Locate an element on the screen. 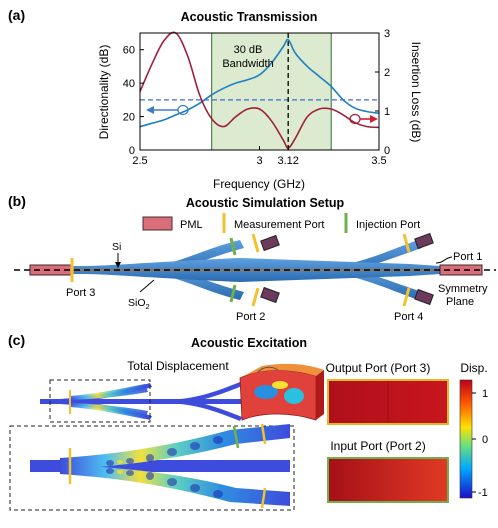 The image size is (498, 528). colorbar is located at coordinates (466, 439).